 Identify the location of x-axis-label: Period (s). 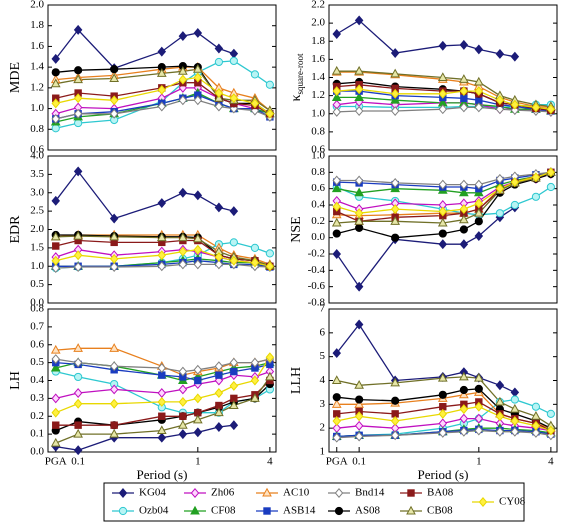
(443, 474).